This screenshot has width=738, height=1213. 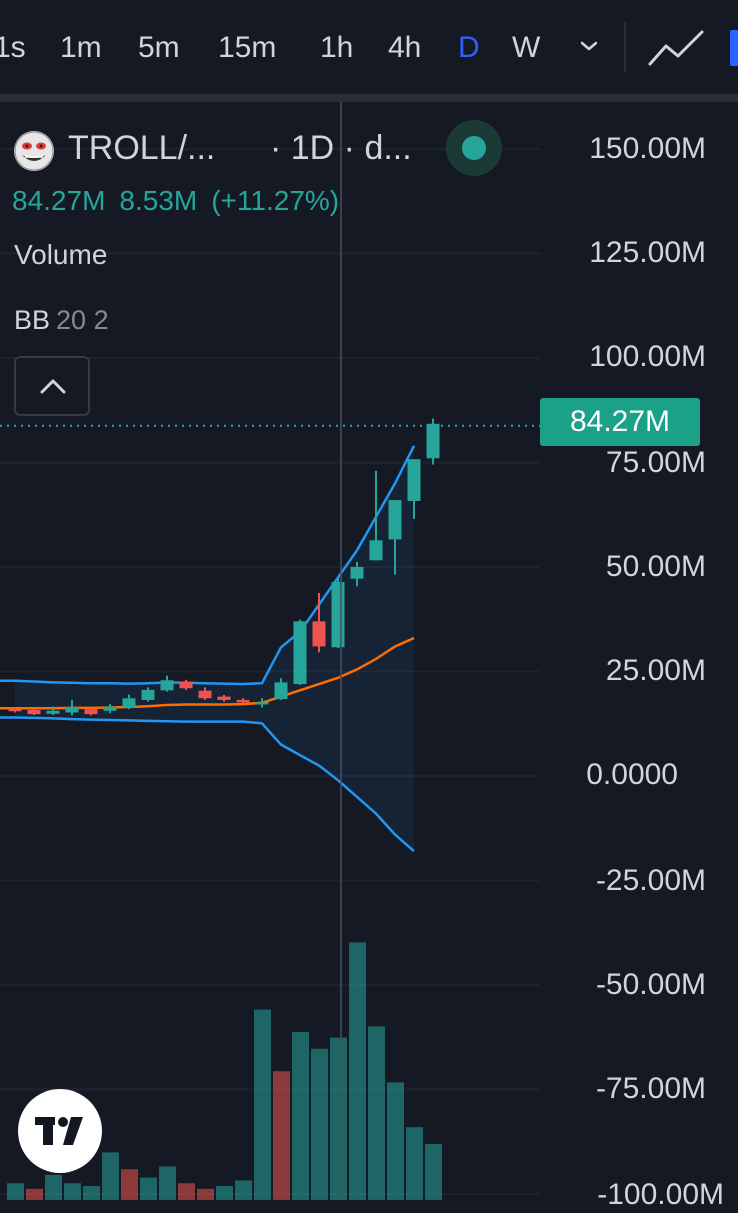 What do you see at coordinates (647, 148) in the screenshot?
I see `price-axis-label: 150.00M` at bounding box center [647, 148].